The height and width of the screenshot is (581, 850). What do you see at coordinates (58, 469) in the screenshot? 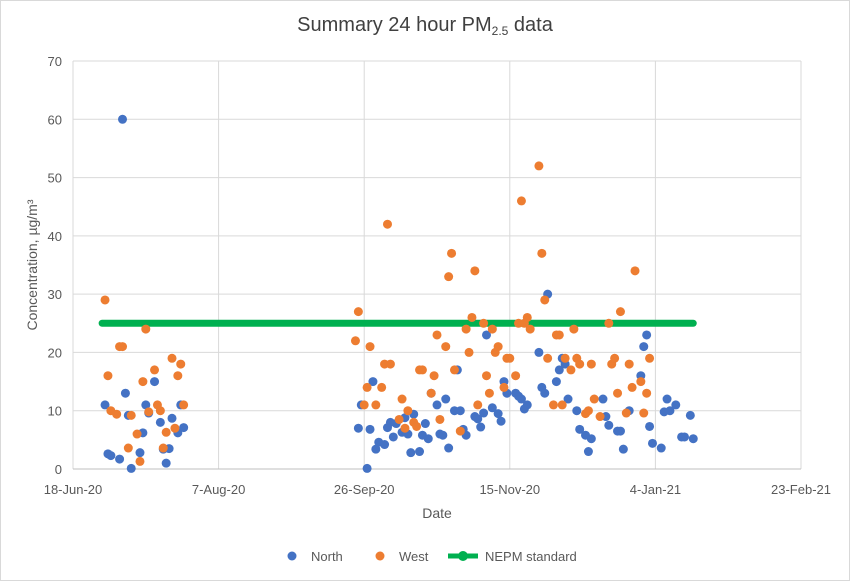
I see `y-tick-label: 0` at bounding box center [58, 469].